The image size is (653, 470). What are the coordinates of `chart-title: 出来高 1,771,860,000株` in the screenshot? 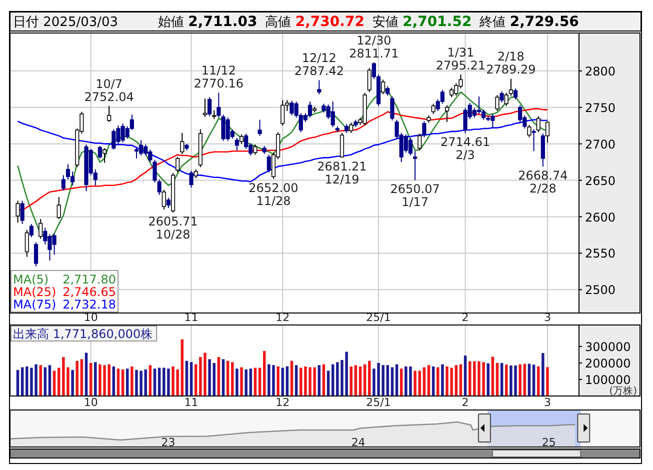 It's located at (83, 334).